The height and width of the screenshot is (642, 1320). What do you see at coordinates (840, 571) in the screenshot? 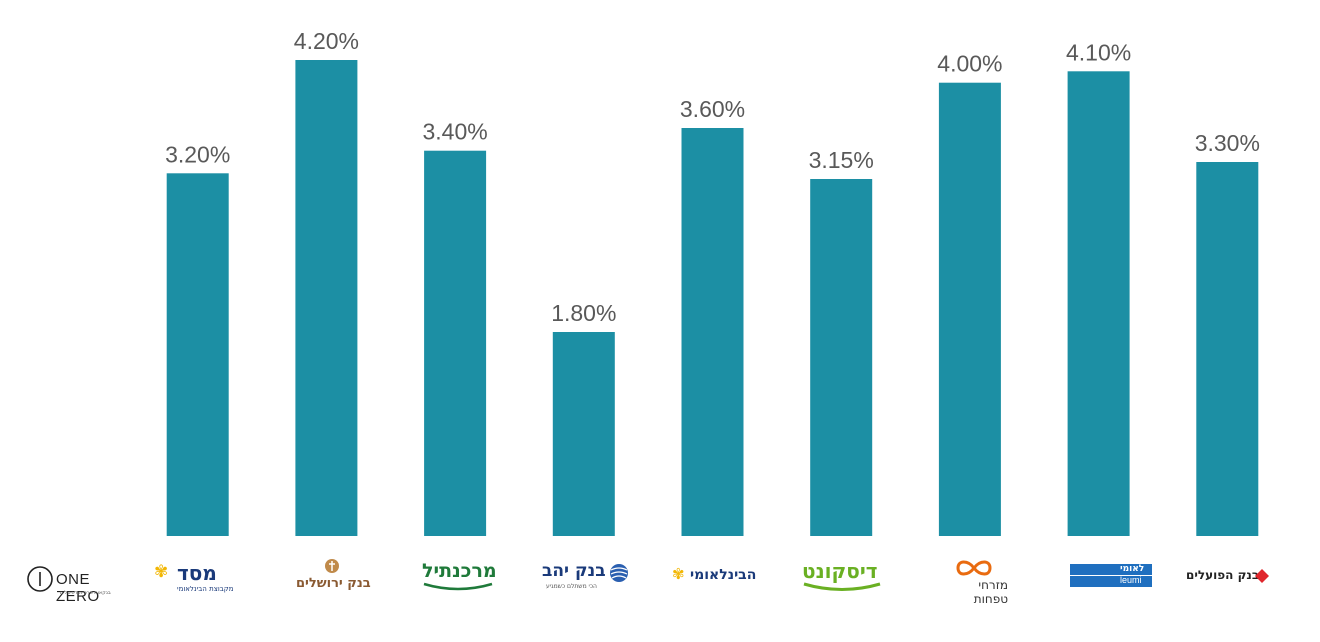
I see `discount-name: דיסקונט` at bounding box center [840, 571].